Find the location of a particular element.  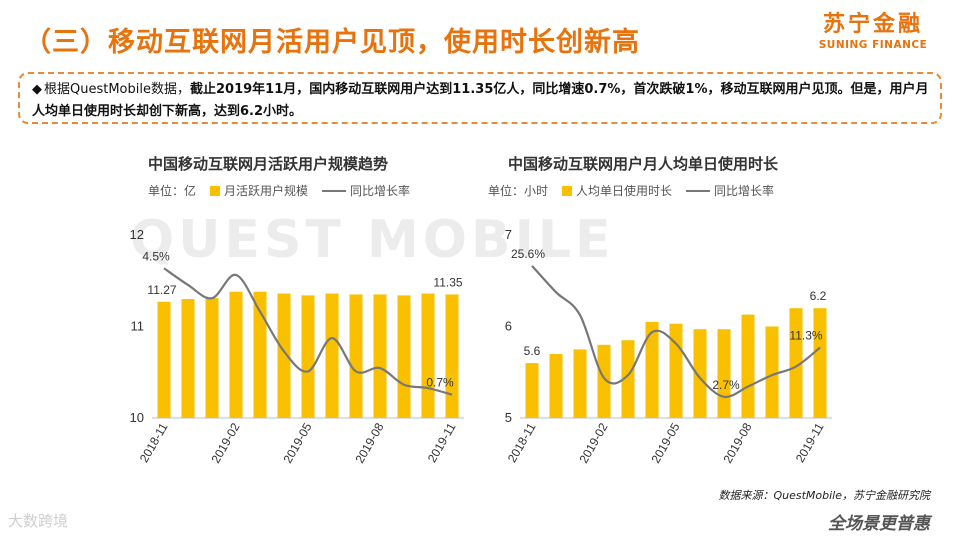

chart2-legend-line-swatch is located at coordinates (698, 190).